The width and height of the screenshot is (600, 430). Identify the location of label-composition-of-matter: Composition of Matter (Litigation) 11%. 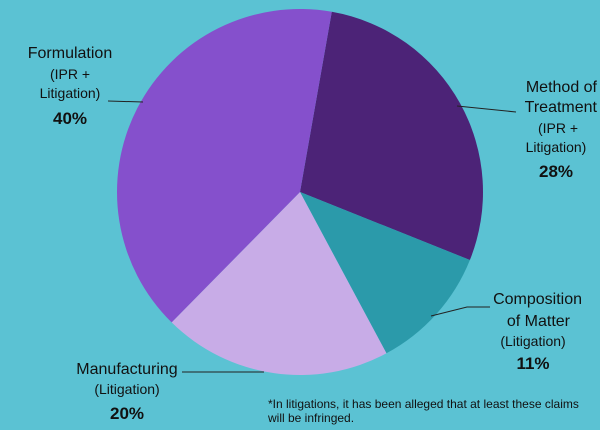
(537, 332).